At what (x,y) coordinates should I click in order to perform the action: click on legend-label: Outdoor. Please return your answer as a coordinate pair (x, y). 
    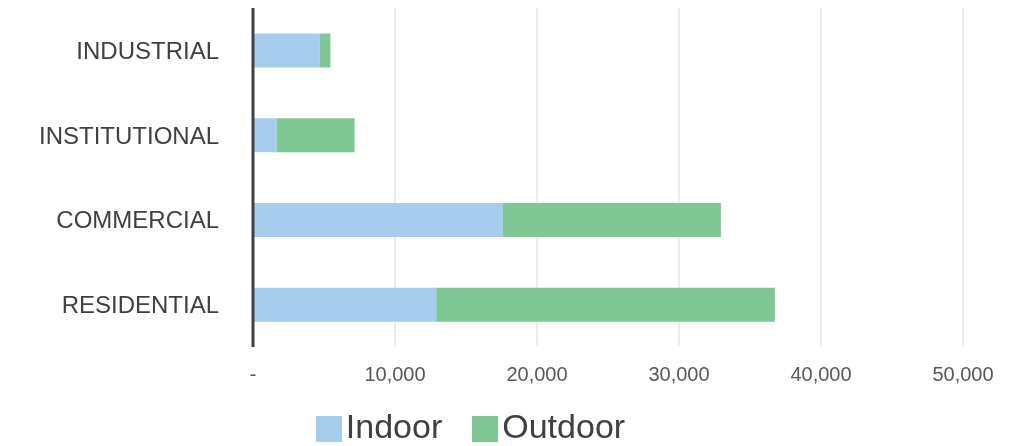
    Looking at the image, I should click on (564, 426).